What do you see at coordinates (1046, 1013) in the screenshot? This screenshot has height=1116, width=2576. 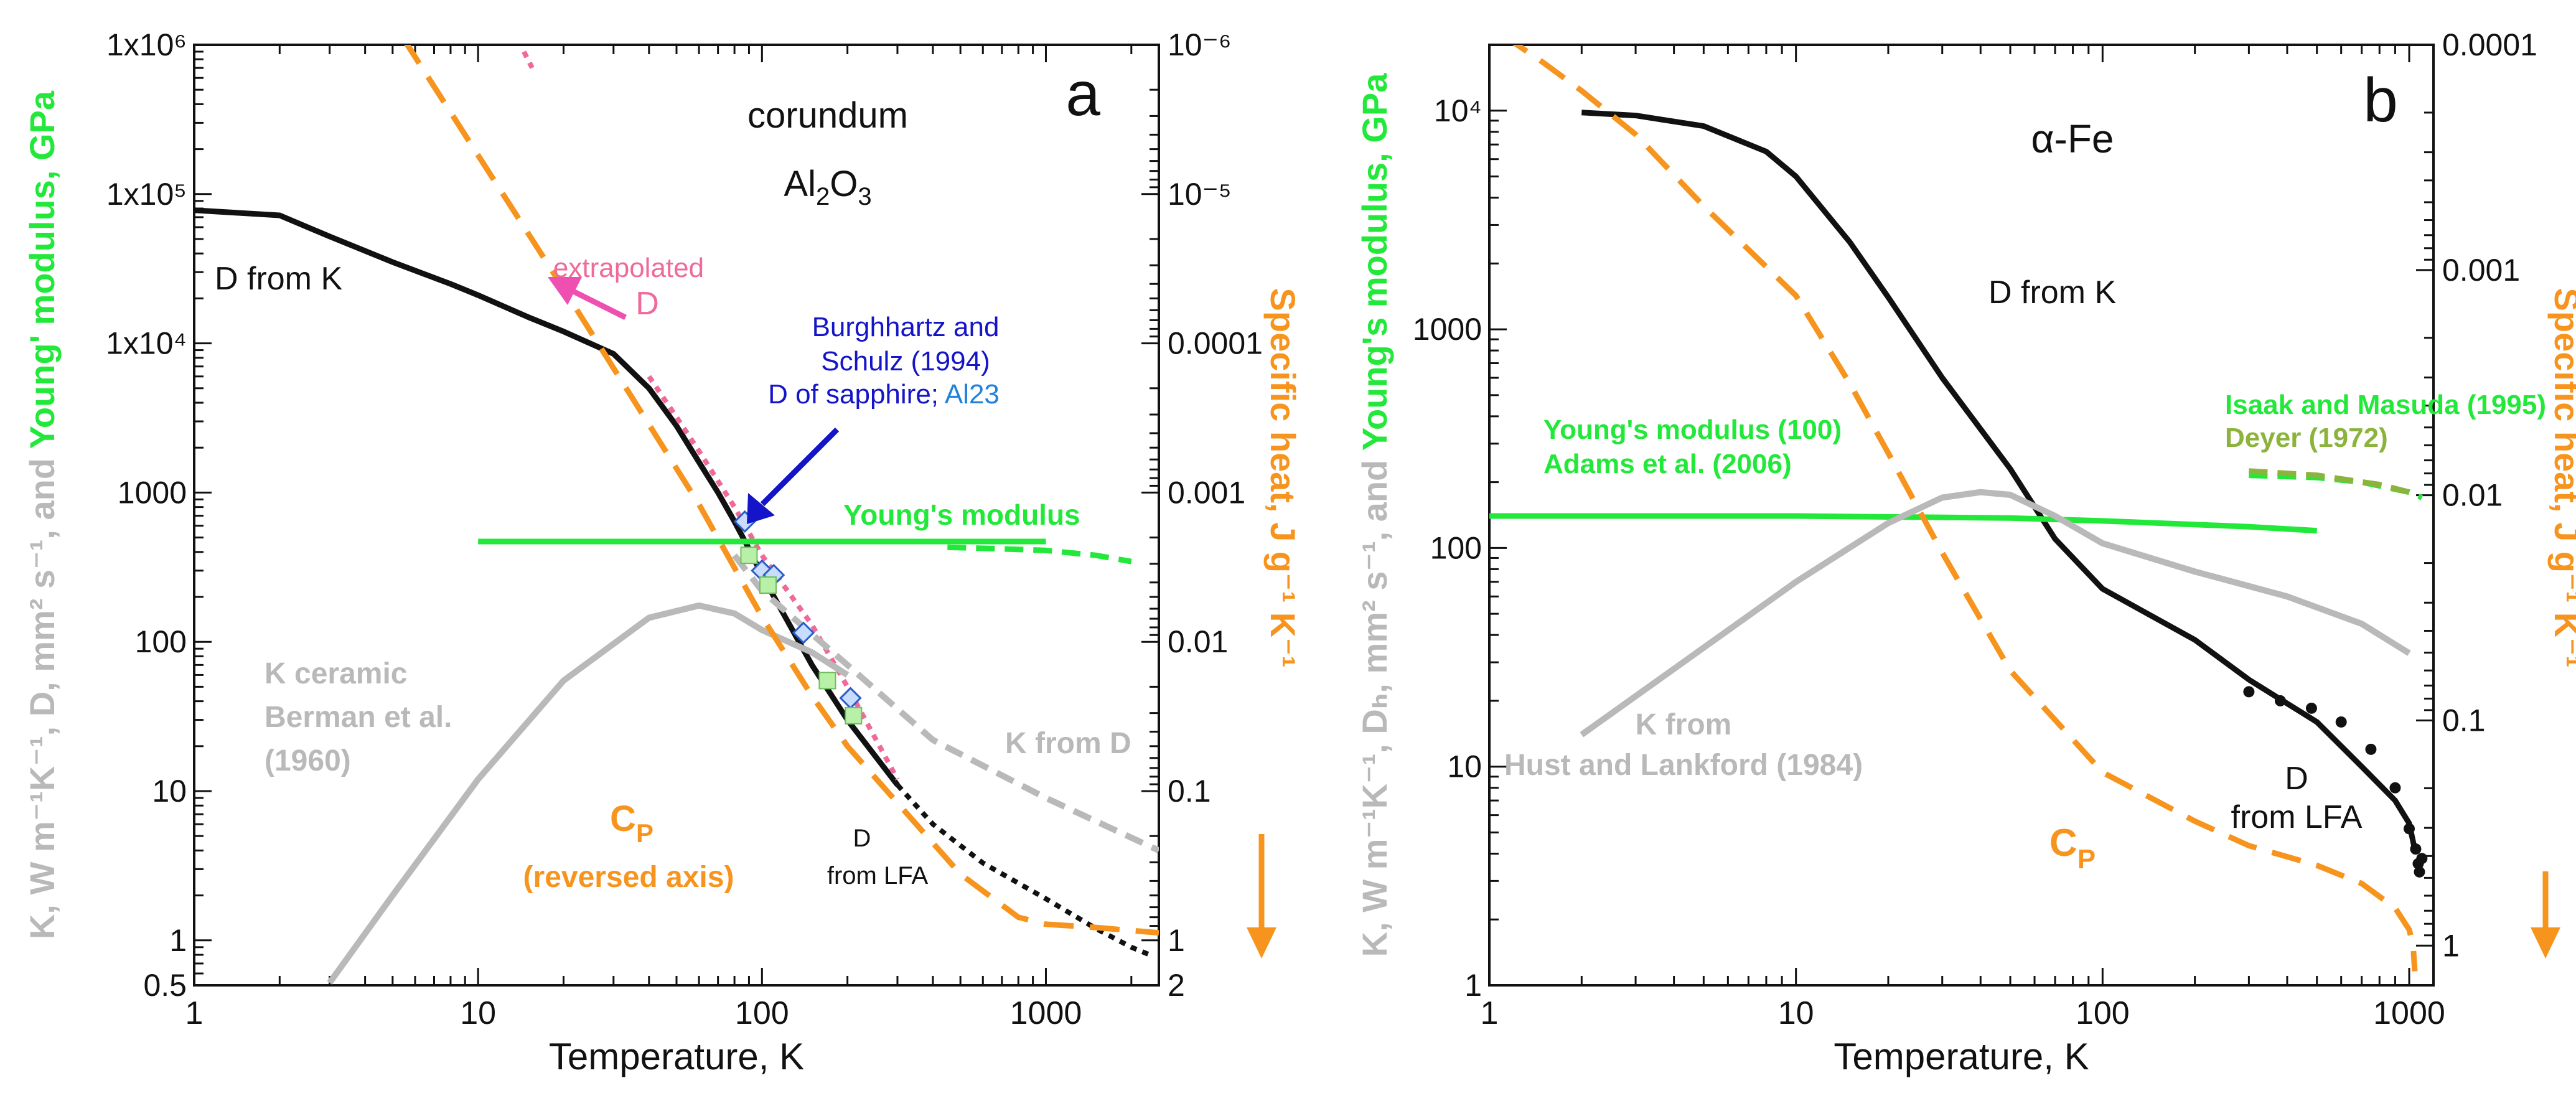 I see `panel-a-x-tick-label: 1000` at bounding box center [1046, 1013].